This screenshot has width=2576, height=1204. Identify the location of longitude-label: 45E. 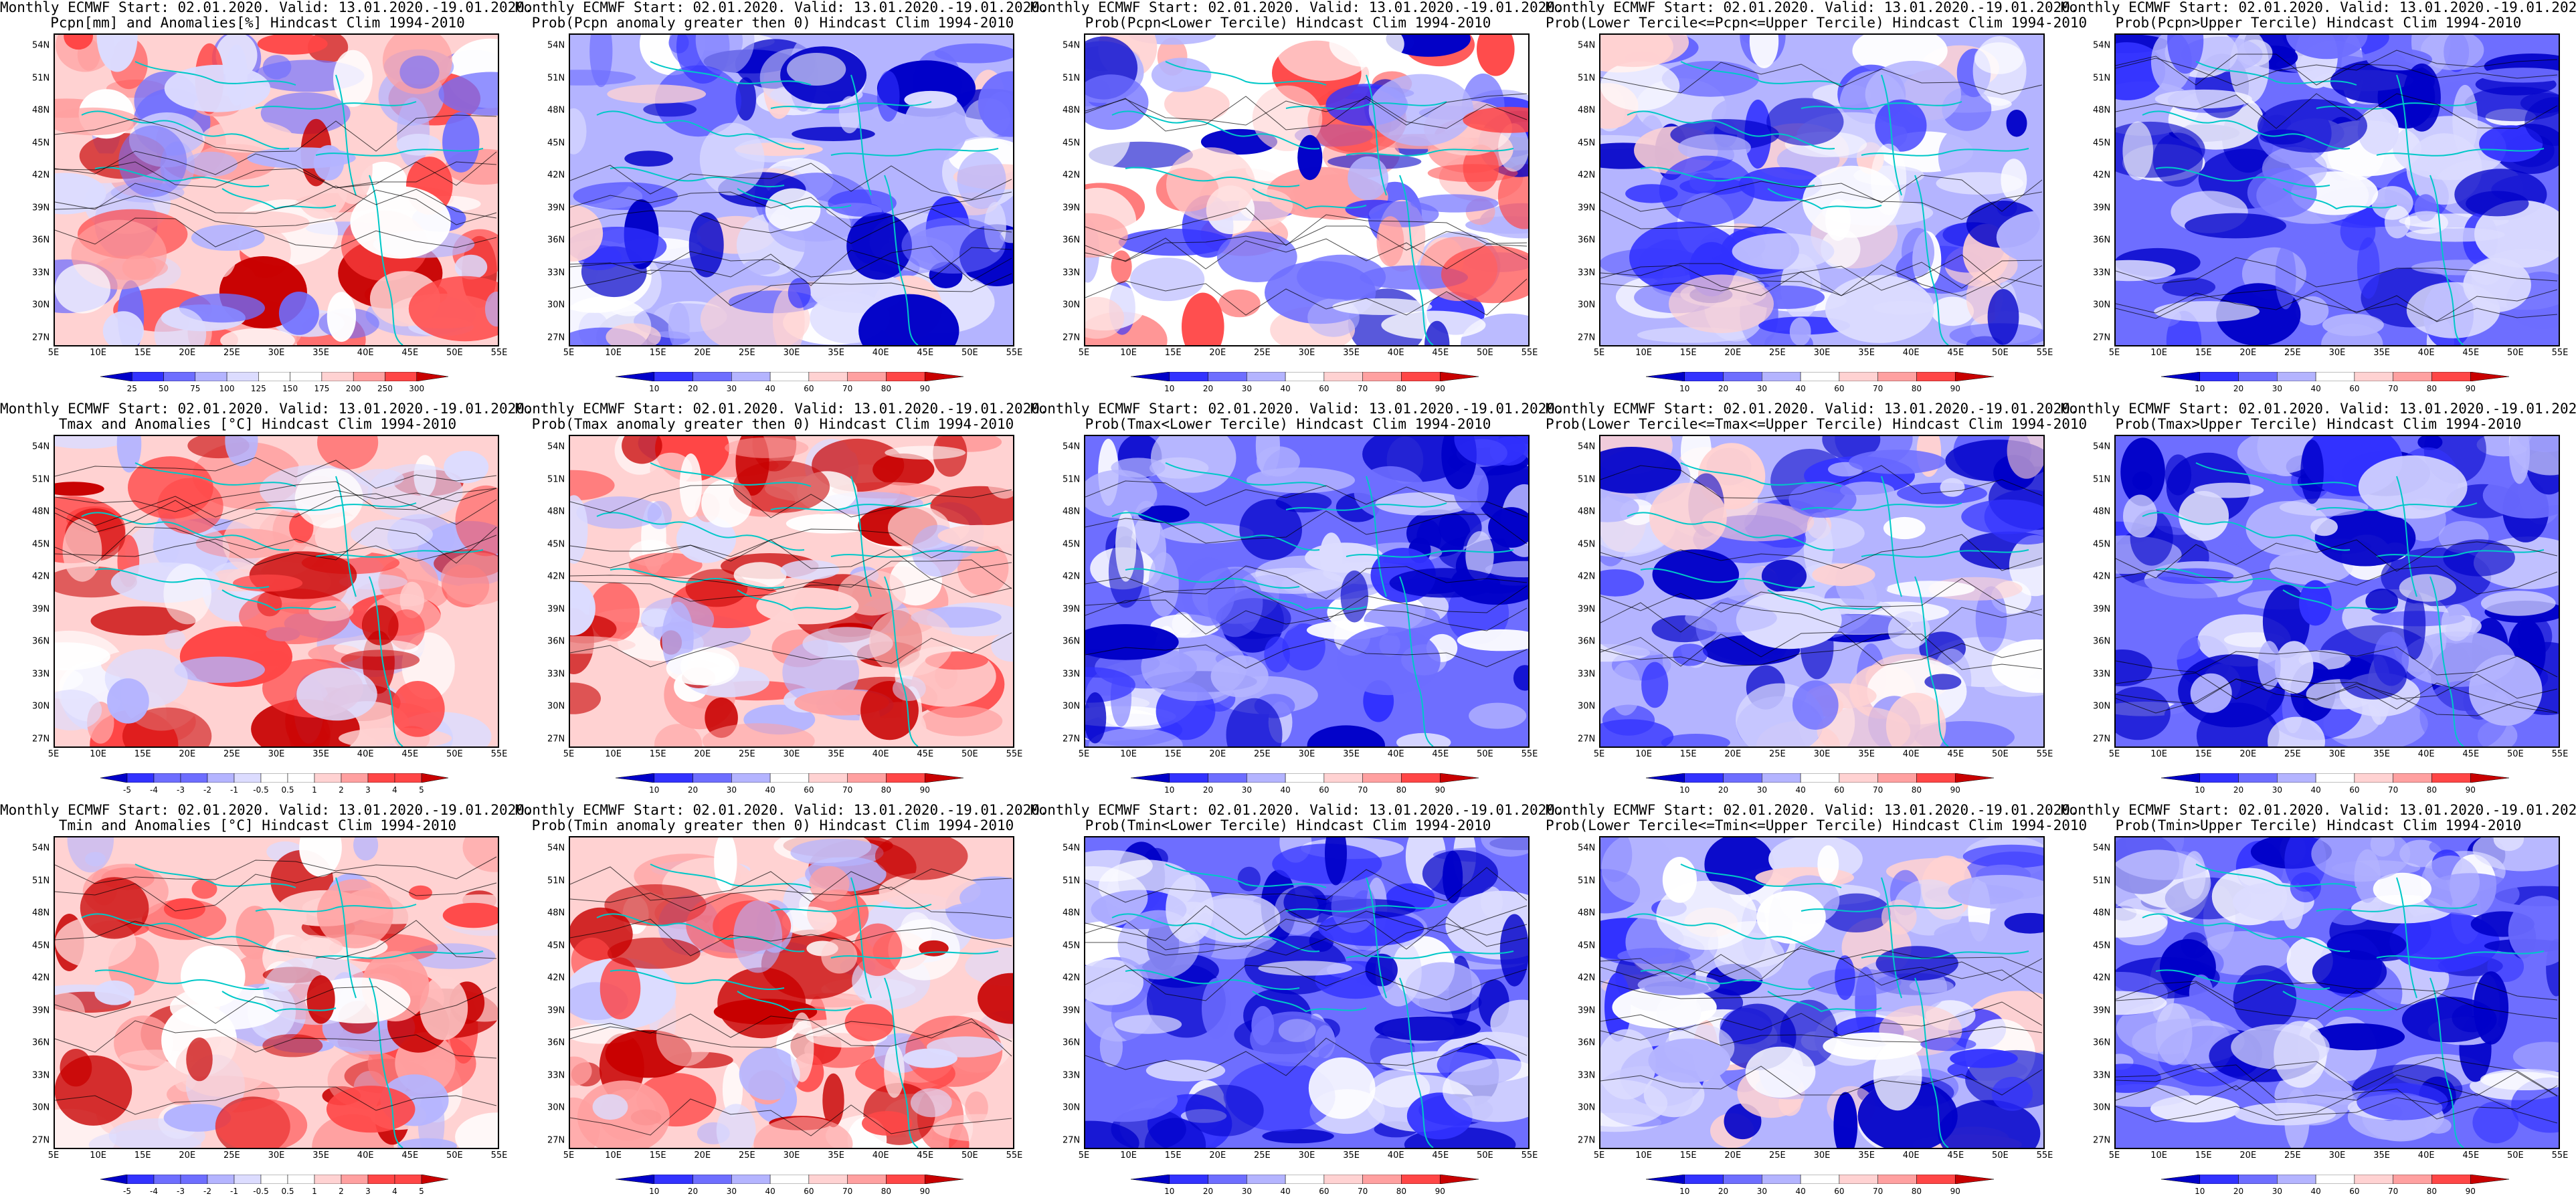
(410, 1155).